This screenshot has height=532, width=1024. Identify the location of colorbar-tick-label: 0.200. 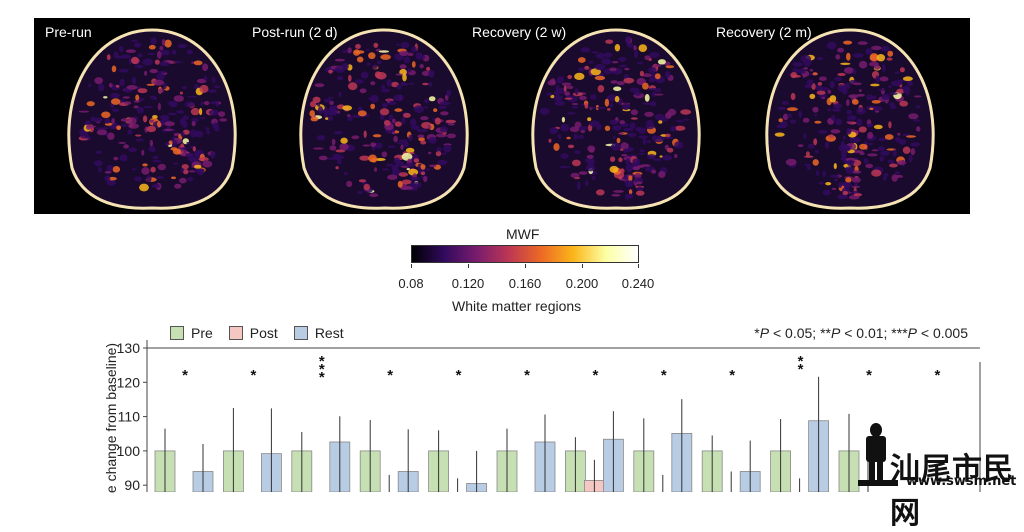
(582, 283).